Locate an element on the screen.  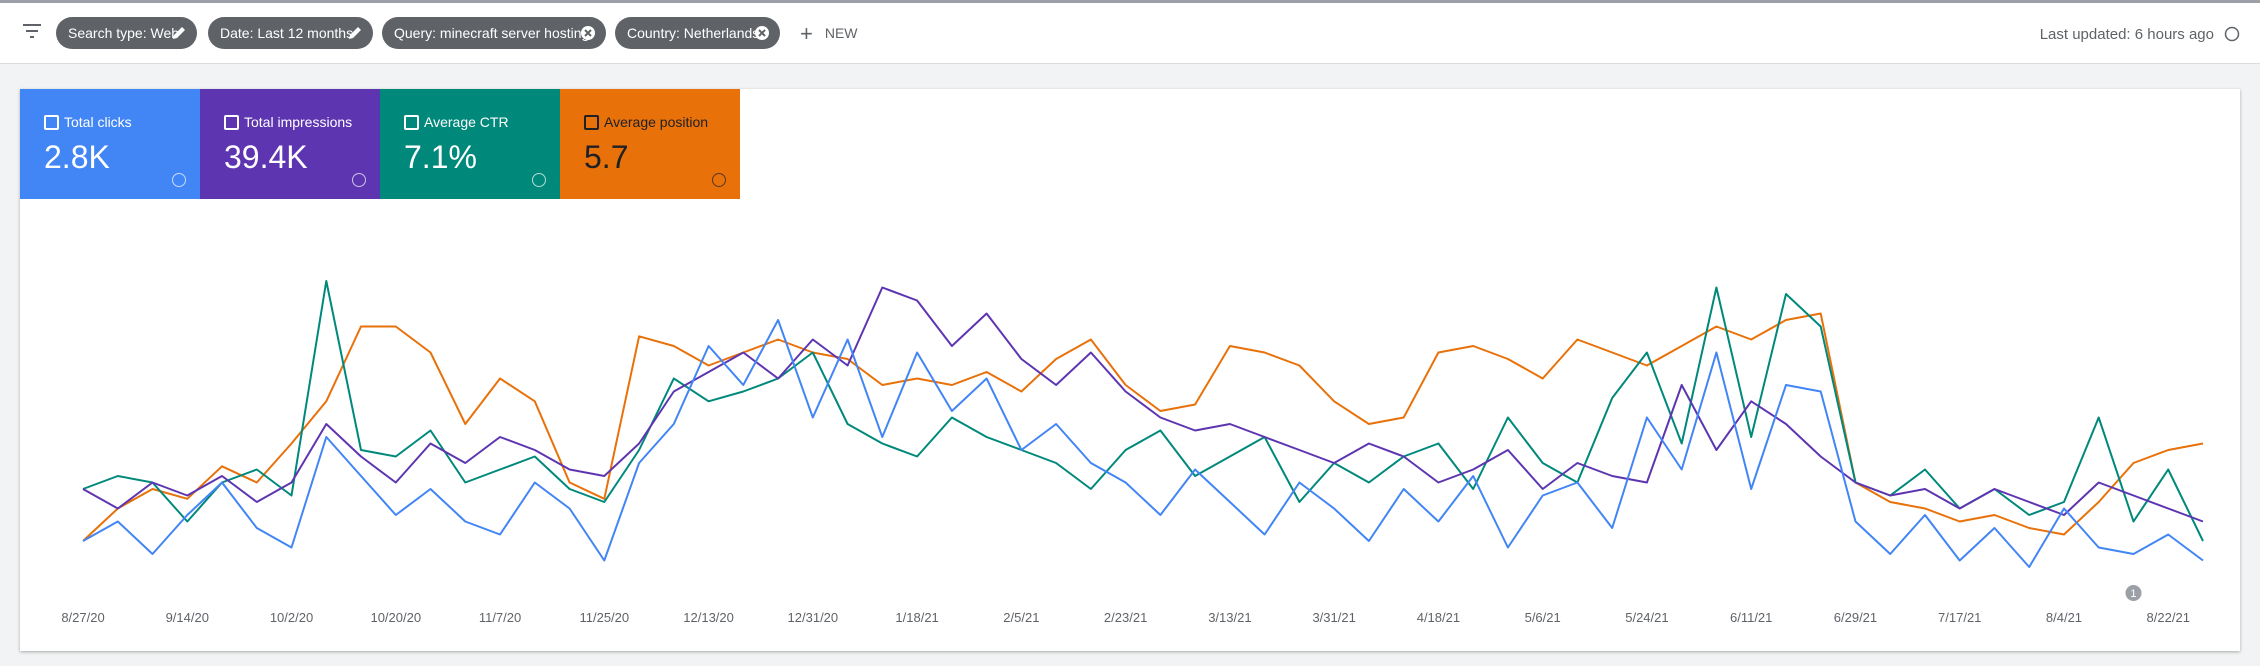
metric-card: Total impressions 39.4K is located at coordinates (290, 144).